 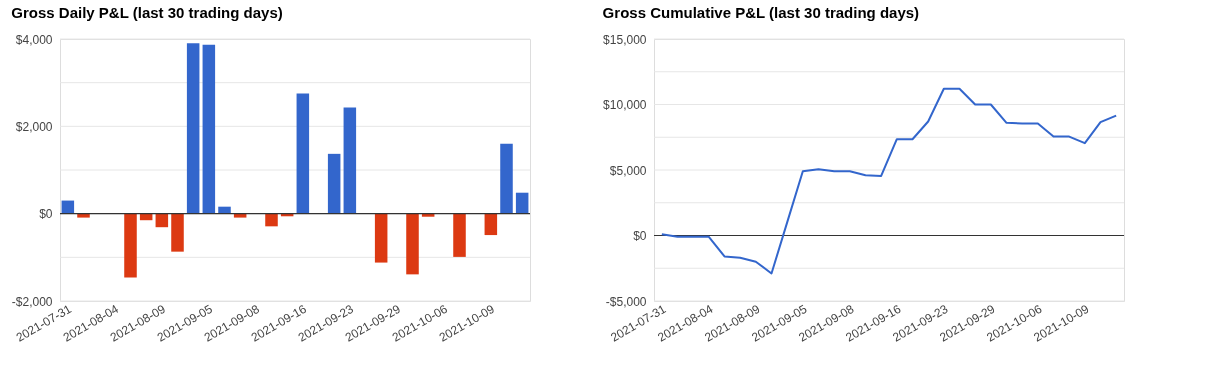 I want to click on y-tick-label: $4,000, so click(x=34, y=39).